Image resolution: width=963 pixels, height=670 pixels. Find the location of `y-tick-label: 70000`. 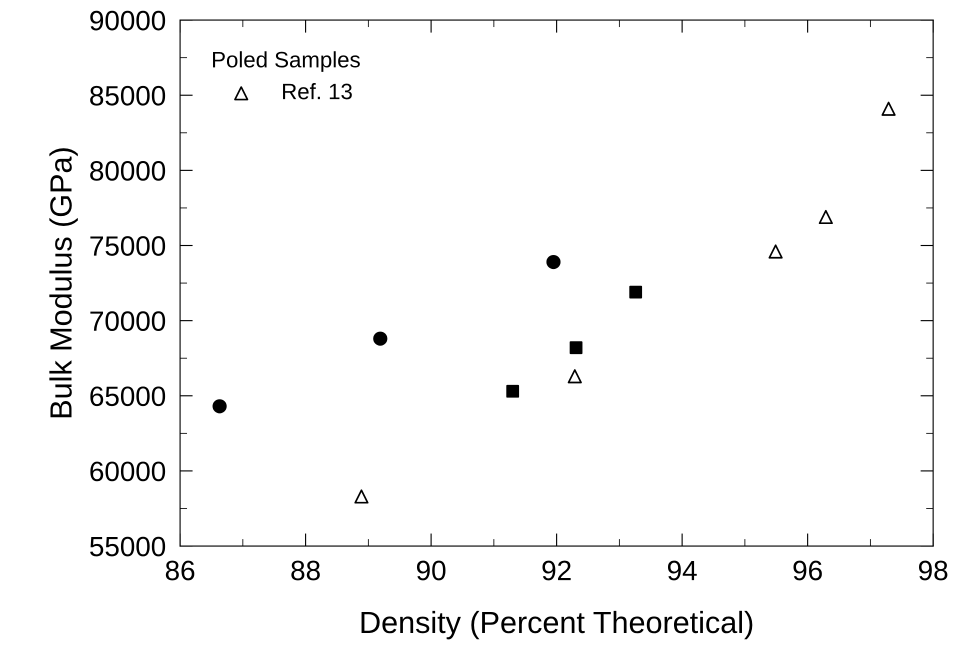

y-tick-label: 70000 is located at coordinates (128, 321).